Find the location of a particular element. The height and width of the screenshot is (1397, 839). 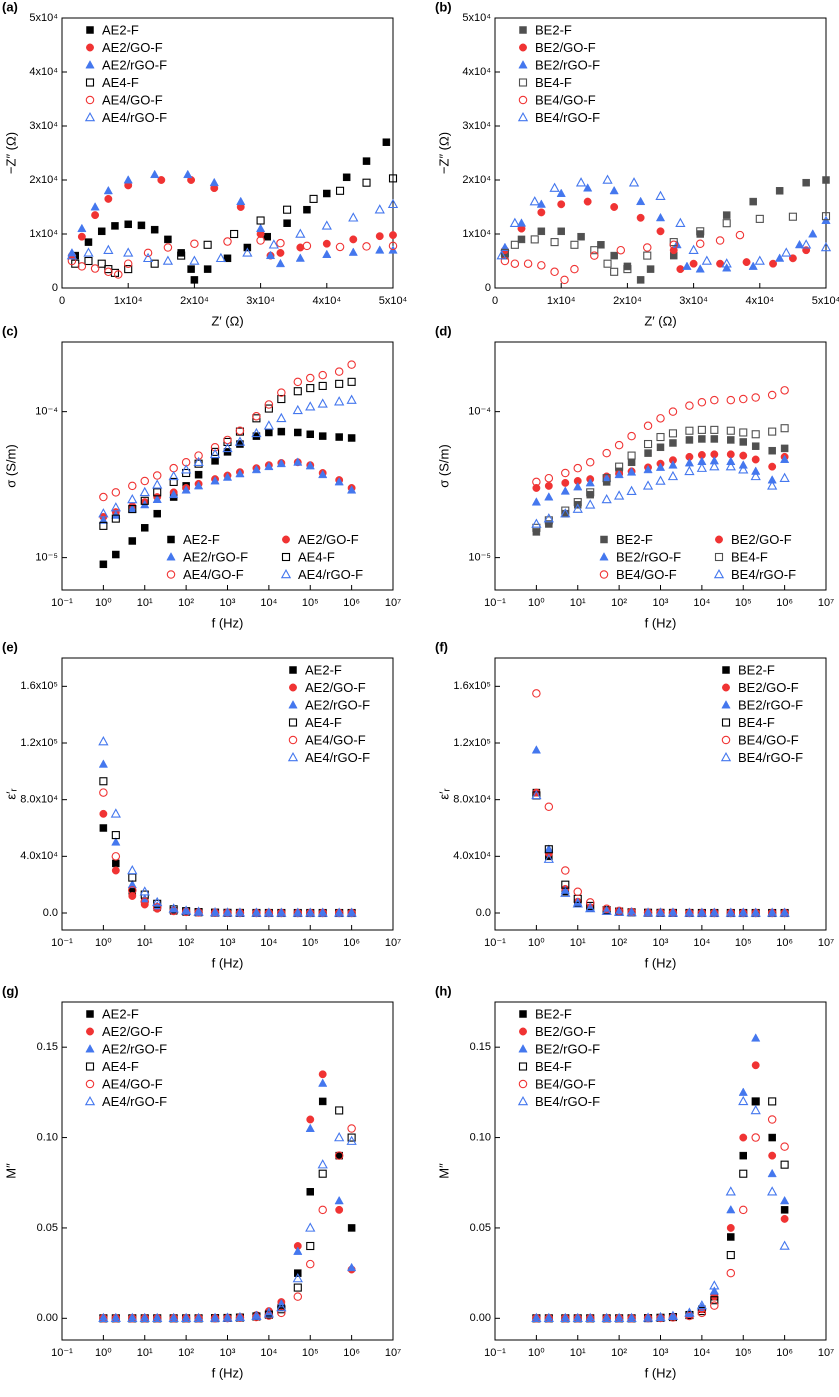

x-tick-label: 10⁶ is located at coordinates (351, 943).